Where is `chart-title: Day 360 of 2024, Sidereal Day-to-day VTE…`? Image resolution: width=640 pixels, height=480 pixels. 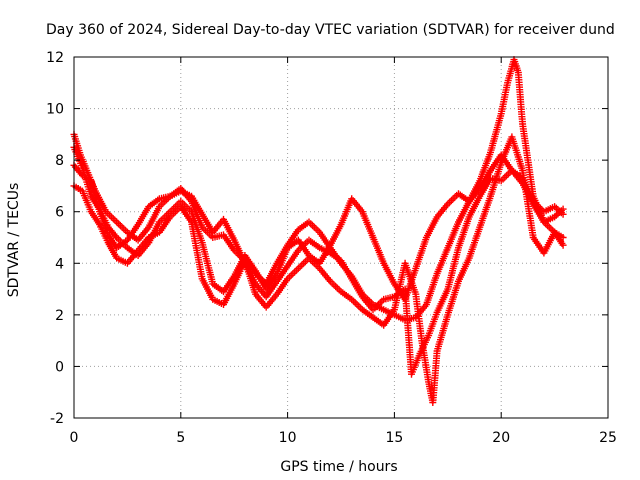 chart-title: Day 360 of 2024, Sidereal Day-to-day VTE… is located at coordinates (330, 30).